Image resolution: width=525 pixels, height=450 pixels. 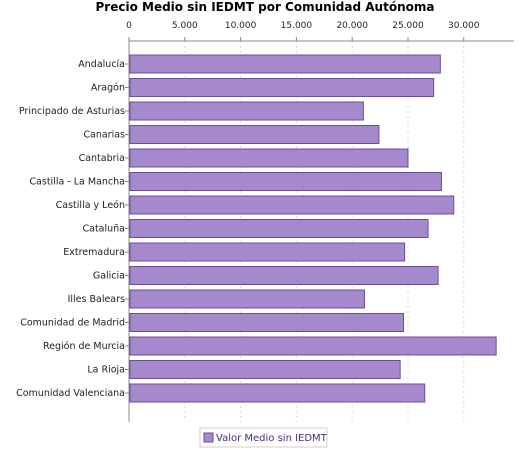 I want to click on category-label: Región de Murcia, so click(x=84, y=346).